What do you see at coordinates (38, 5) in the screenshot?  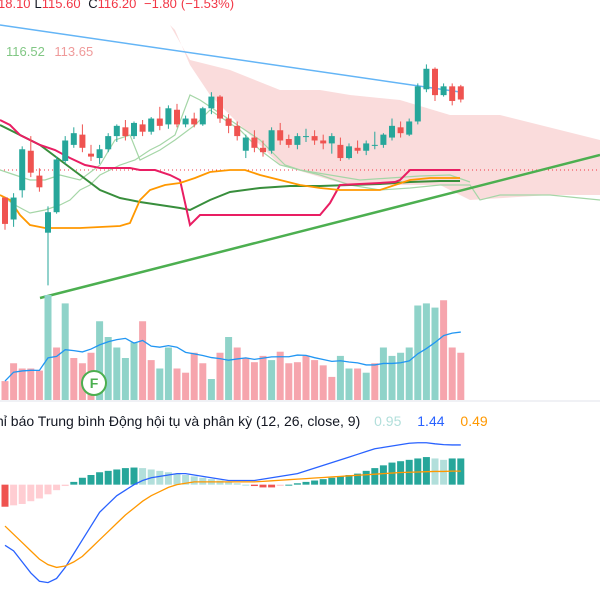 I see `low-key: L` at bounding box center [38, 5].